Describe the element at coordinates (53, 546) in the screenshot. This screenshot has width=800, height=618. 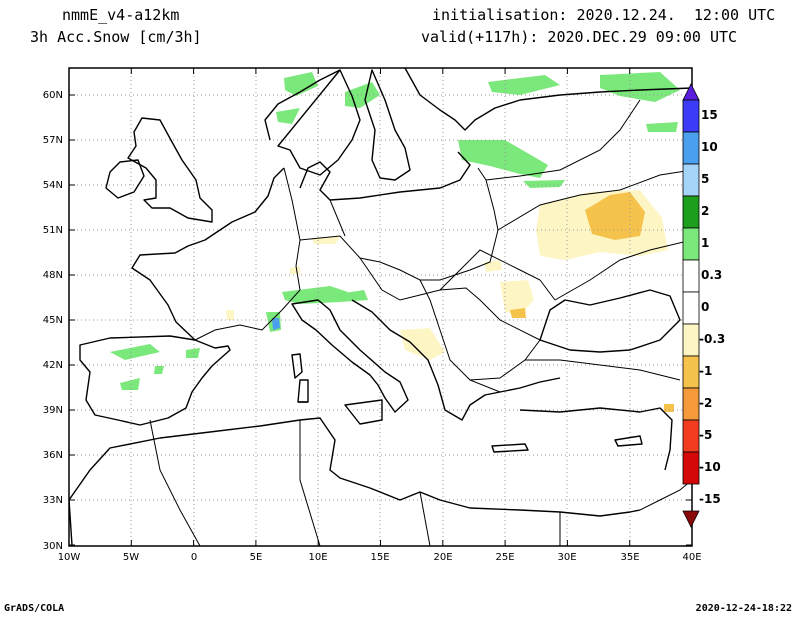
I see `lat-label: 30N` at that location.